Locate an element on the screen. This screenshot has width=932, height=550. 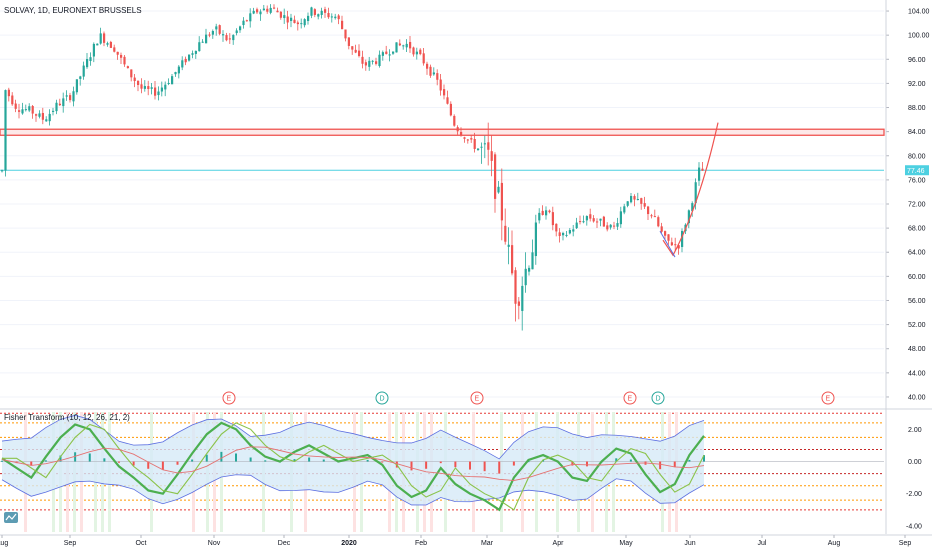
time-tick-label: Dec is located at coordinates (284, 543).